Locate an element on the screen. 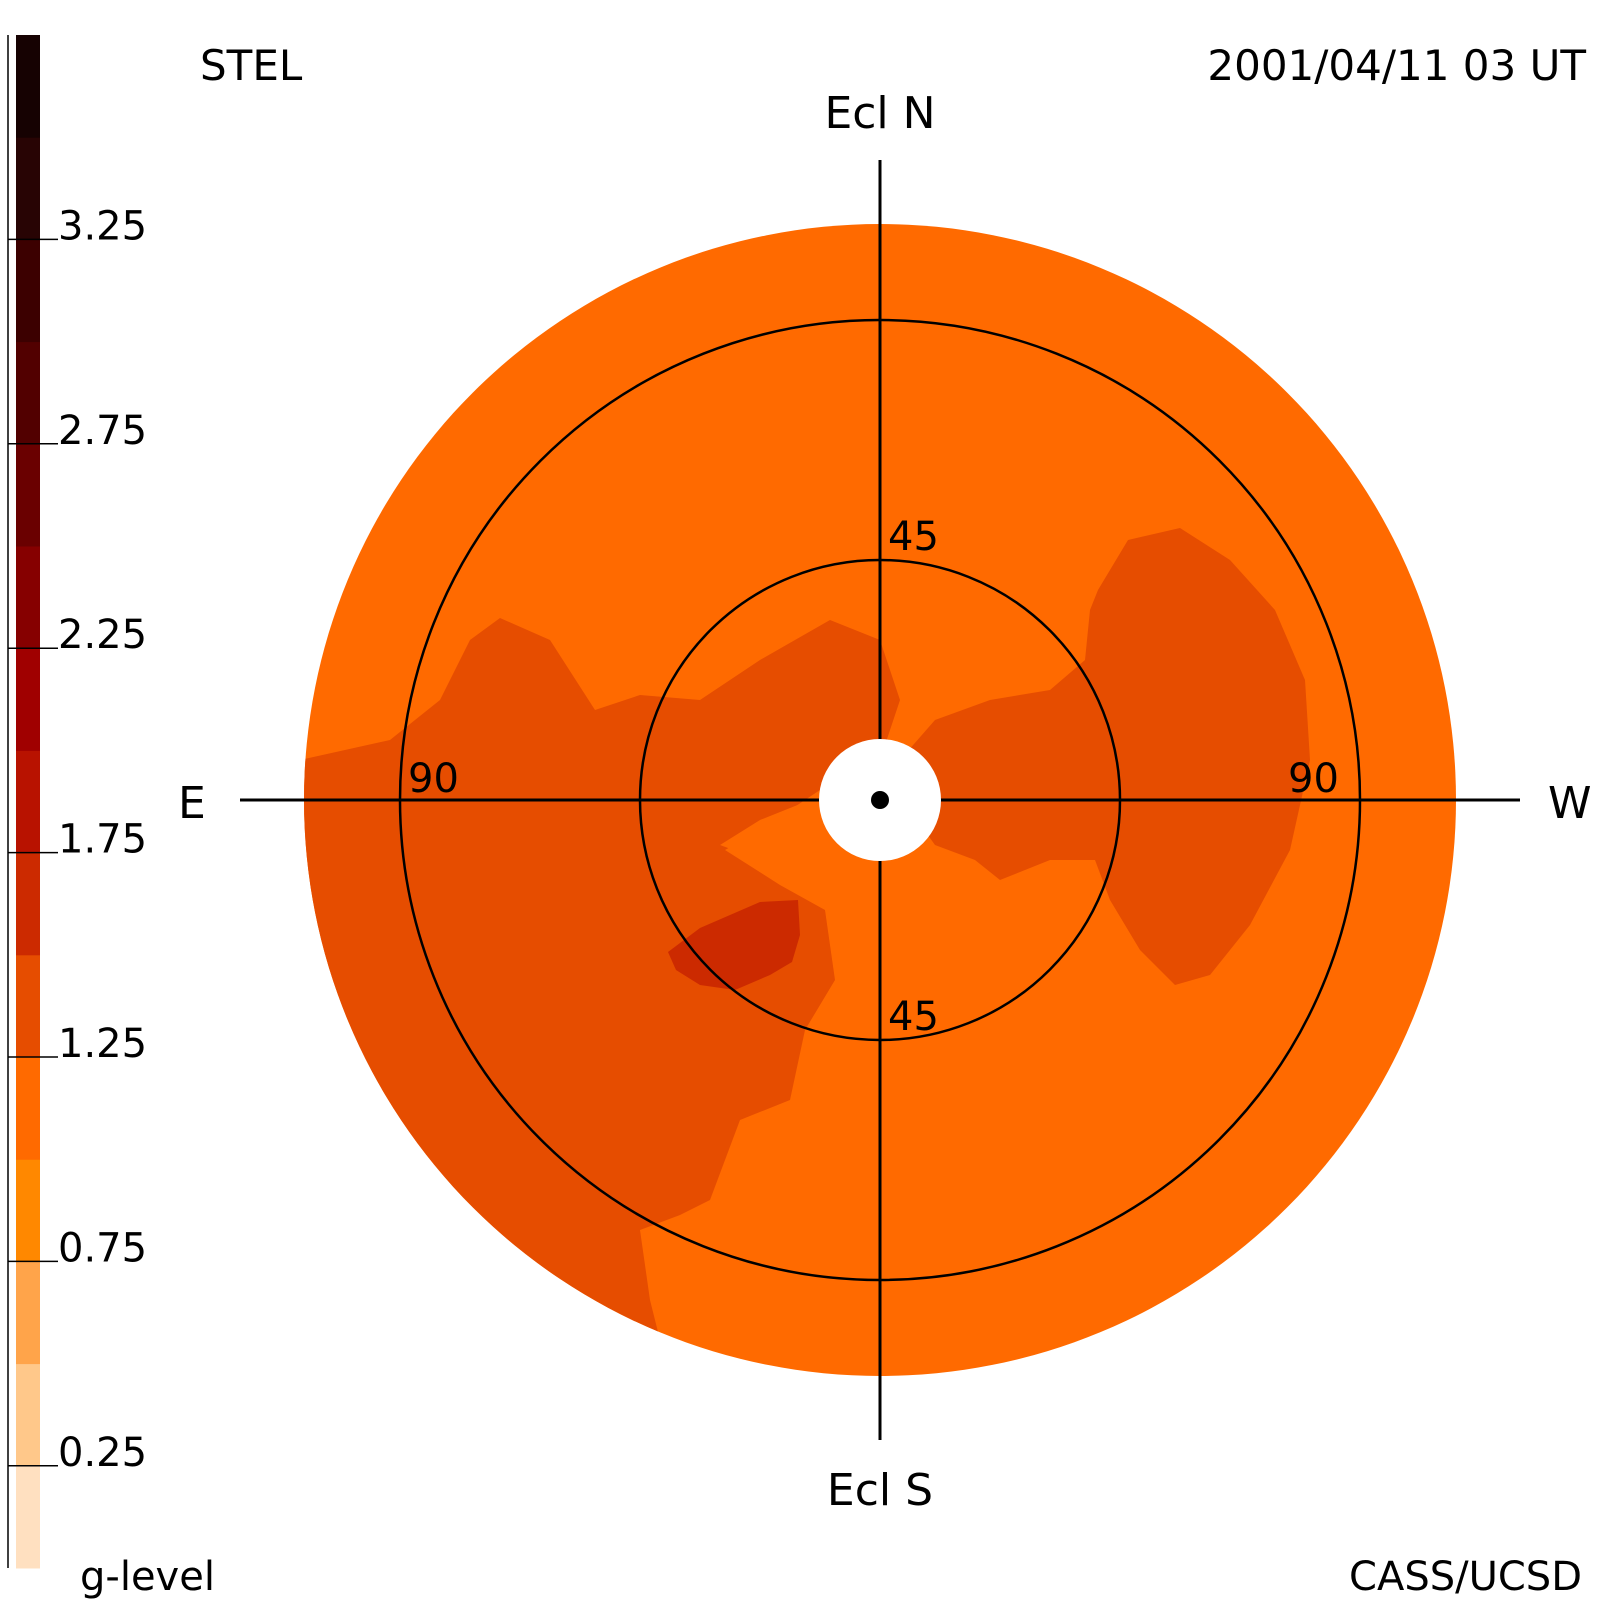 This screenshot has width=1600, height=1600. colorbar-title: g-level is located at coordinates (147, 1577).